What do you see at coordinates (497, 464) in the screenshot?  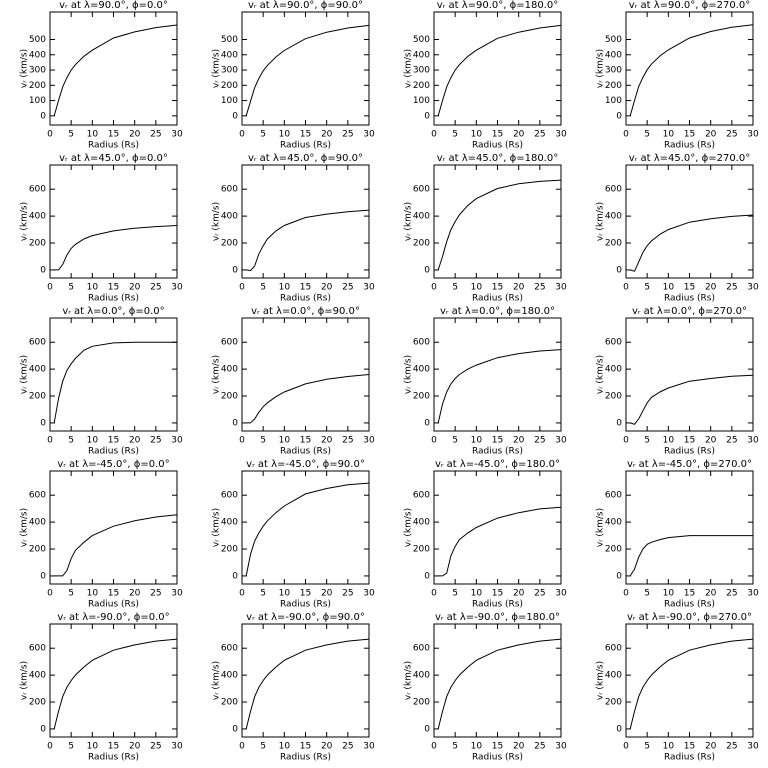 I see `chart-title: vᵣ at λ=-45.0°, ϕ=180.0°` at bounding box center [497, 464].